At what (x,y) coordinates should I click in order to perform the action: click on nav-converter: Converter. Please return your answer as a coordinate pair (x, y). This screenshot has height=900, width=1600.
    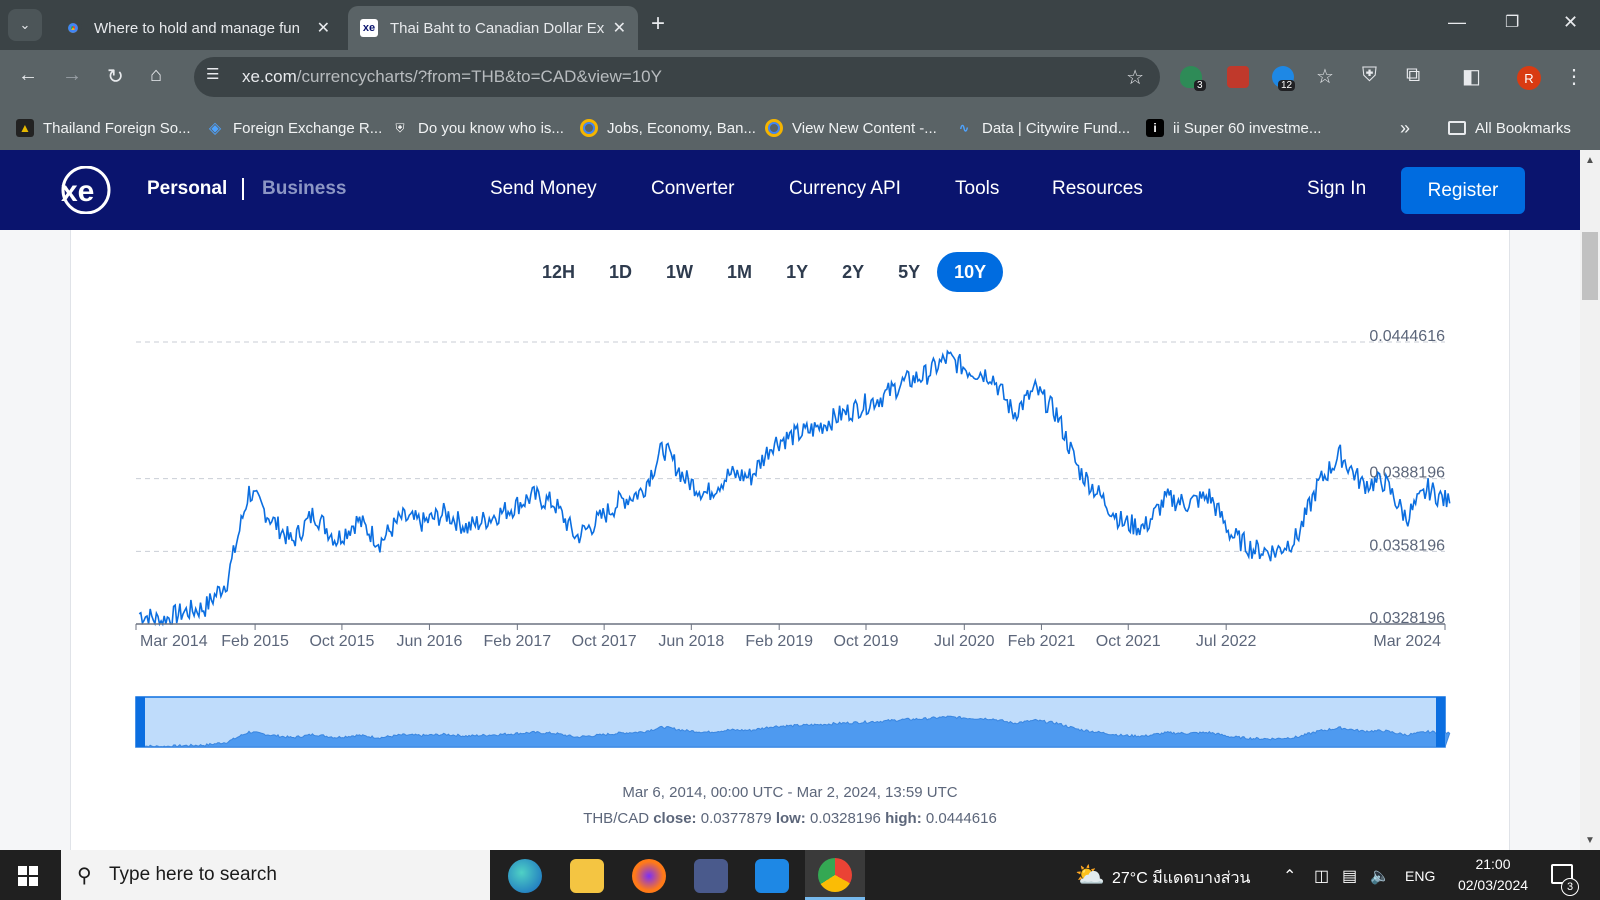
    Looking at the image, I should click on (693, 188).